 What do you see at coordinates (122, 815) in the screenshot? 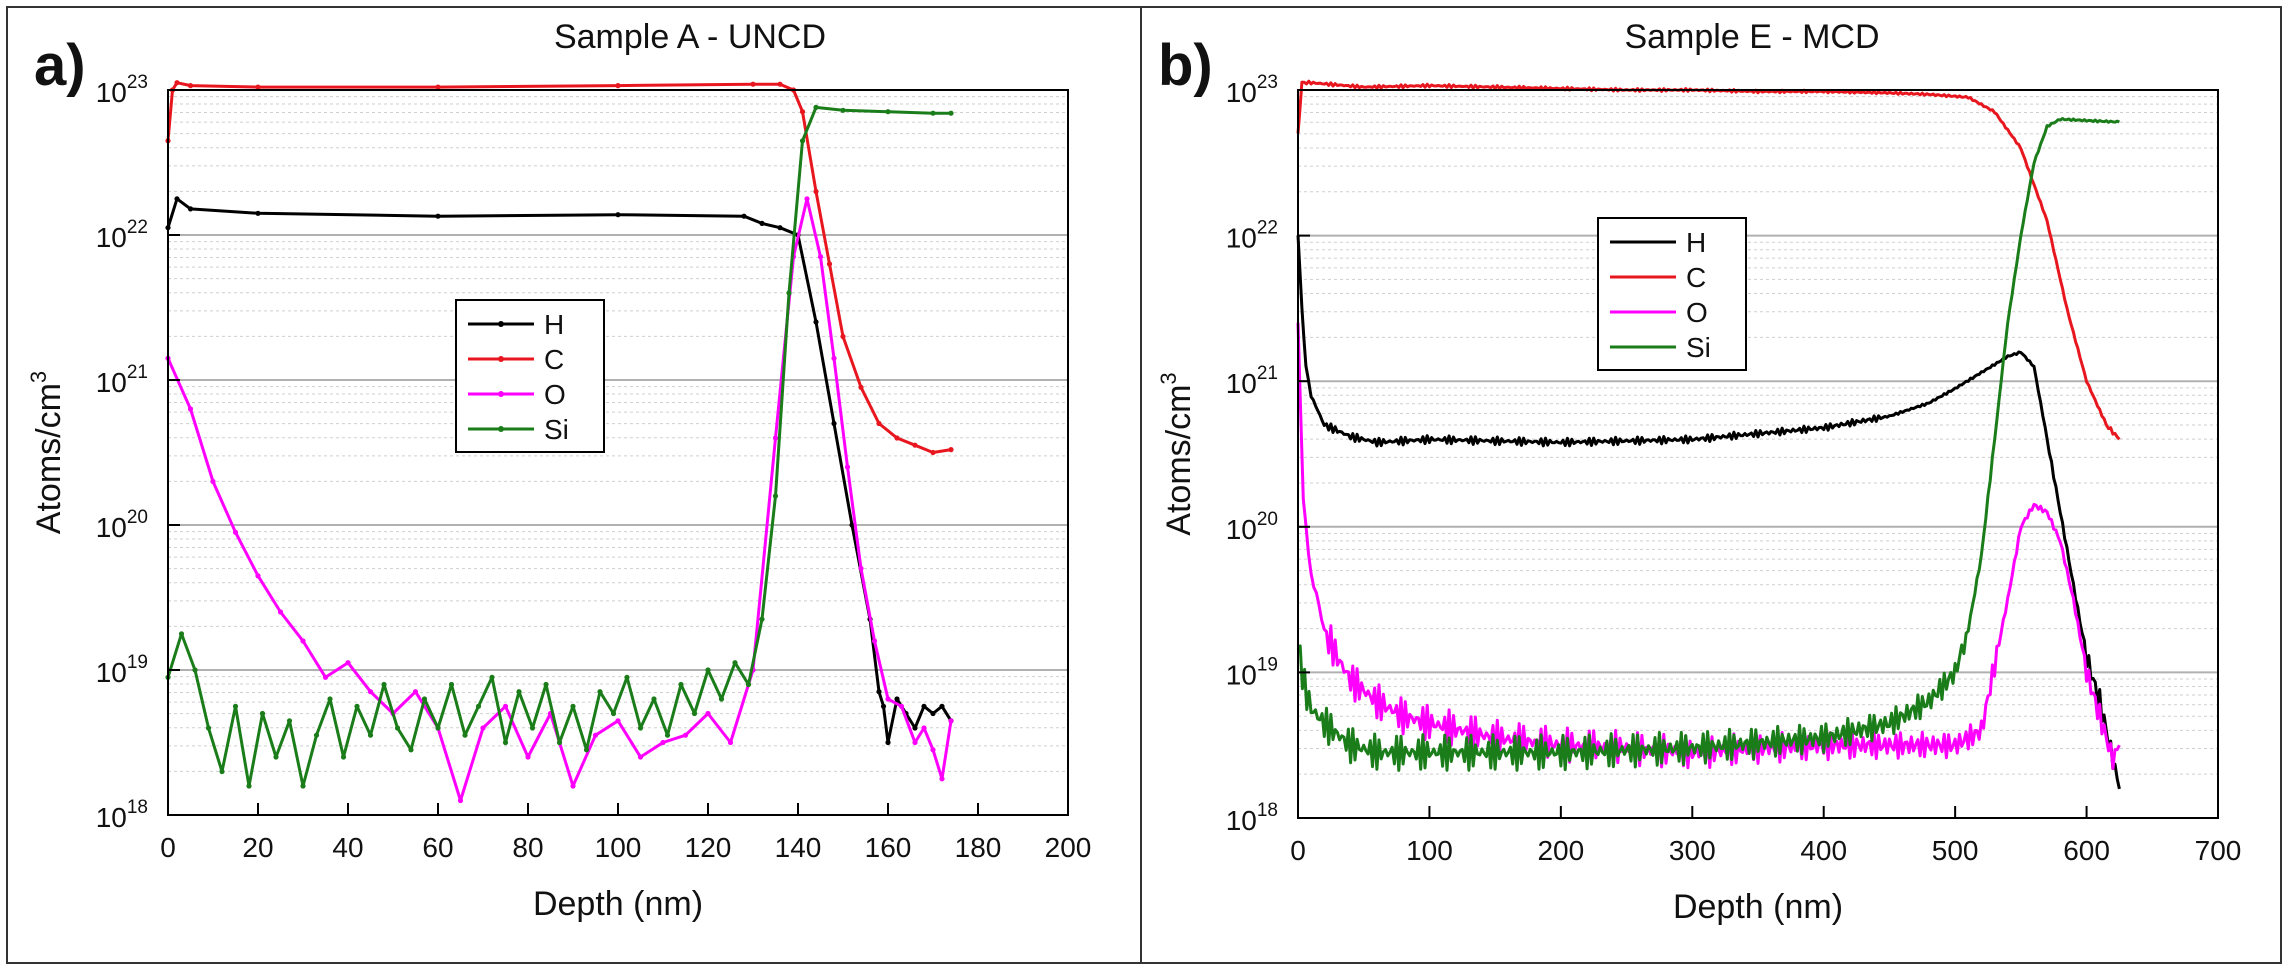
I see `y-tick-label: 1018` at bounding box center [122, 815].